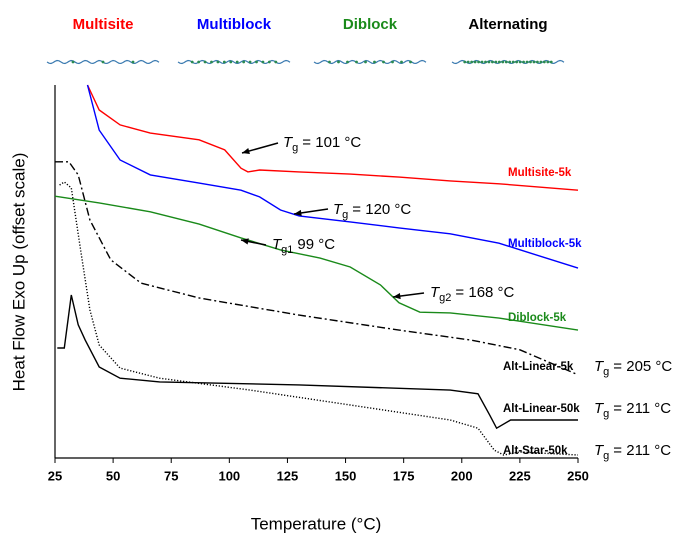 Image resolution: width=686 pixels, height=535 pixels. What do you see at coordinates (520, 475) in the screenshot?
I see `x-tick-label: 225` at bounding box center [520, 475].